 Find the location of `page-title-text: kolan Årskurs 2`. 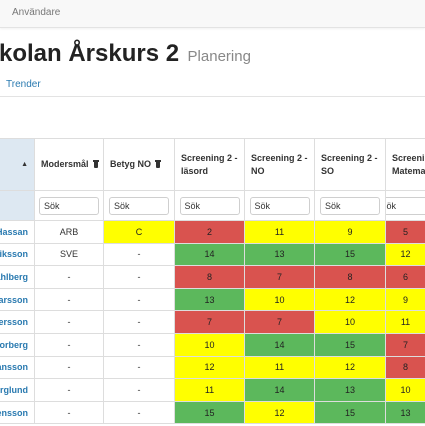

page-title-text: kolan Årskurs 2 is located at coordinates (90, 53).